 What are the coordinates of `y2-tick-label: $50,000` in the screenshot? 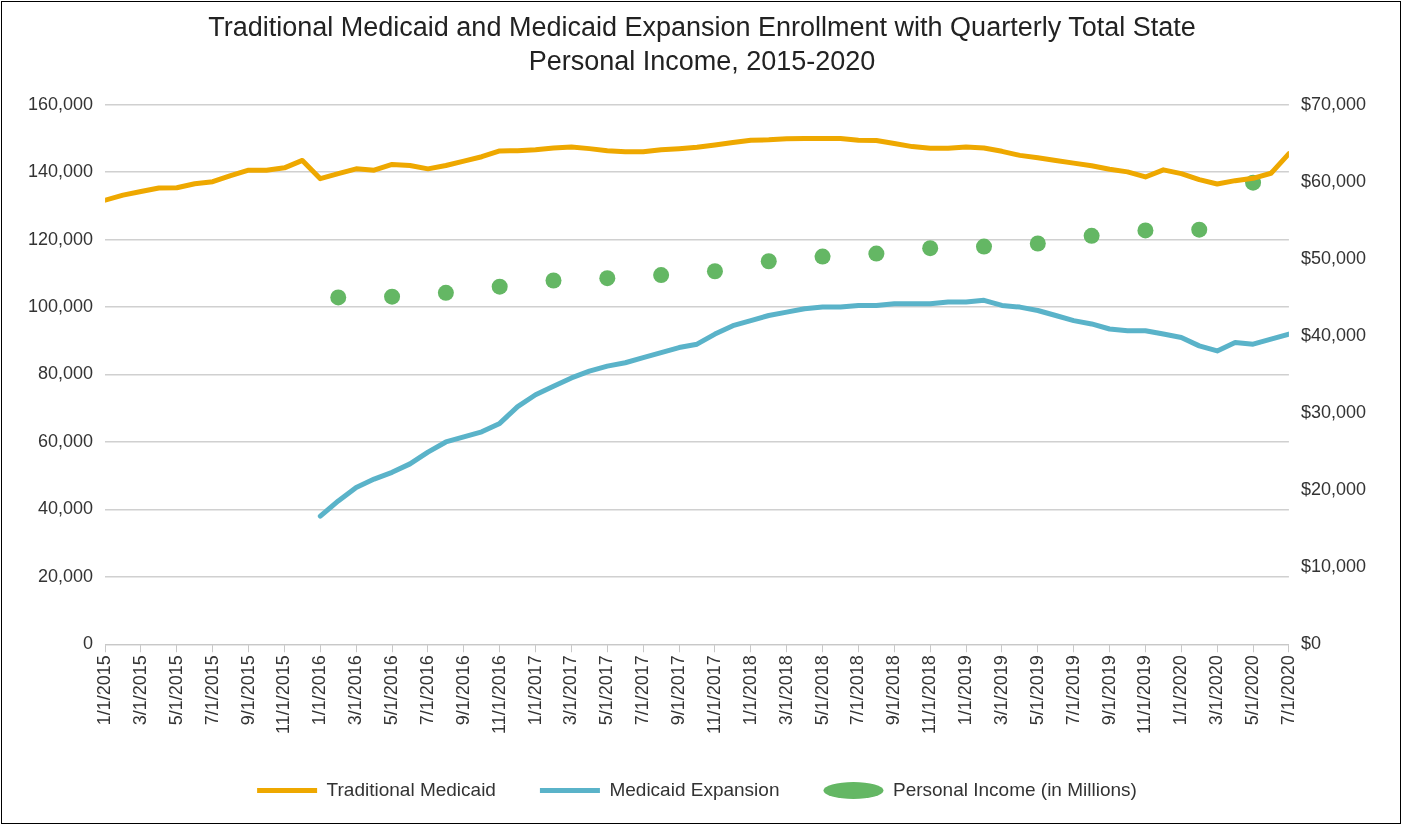 It's located at (1333, 257).